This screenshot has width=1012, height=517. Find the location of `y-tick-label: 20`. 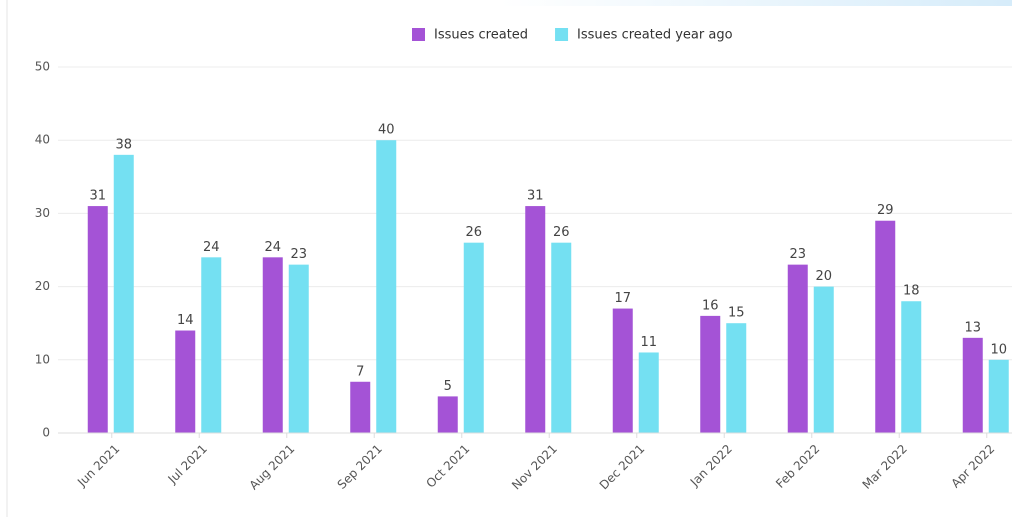

y-tick-label: 20 is located at coordinates (42, 286).